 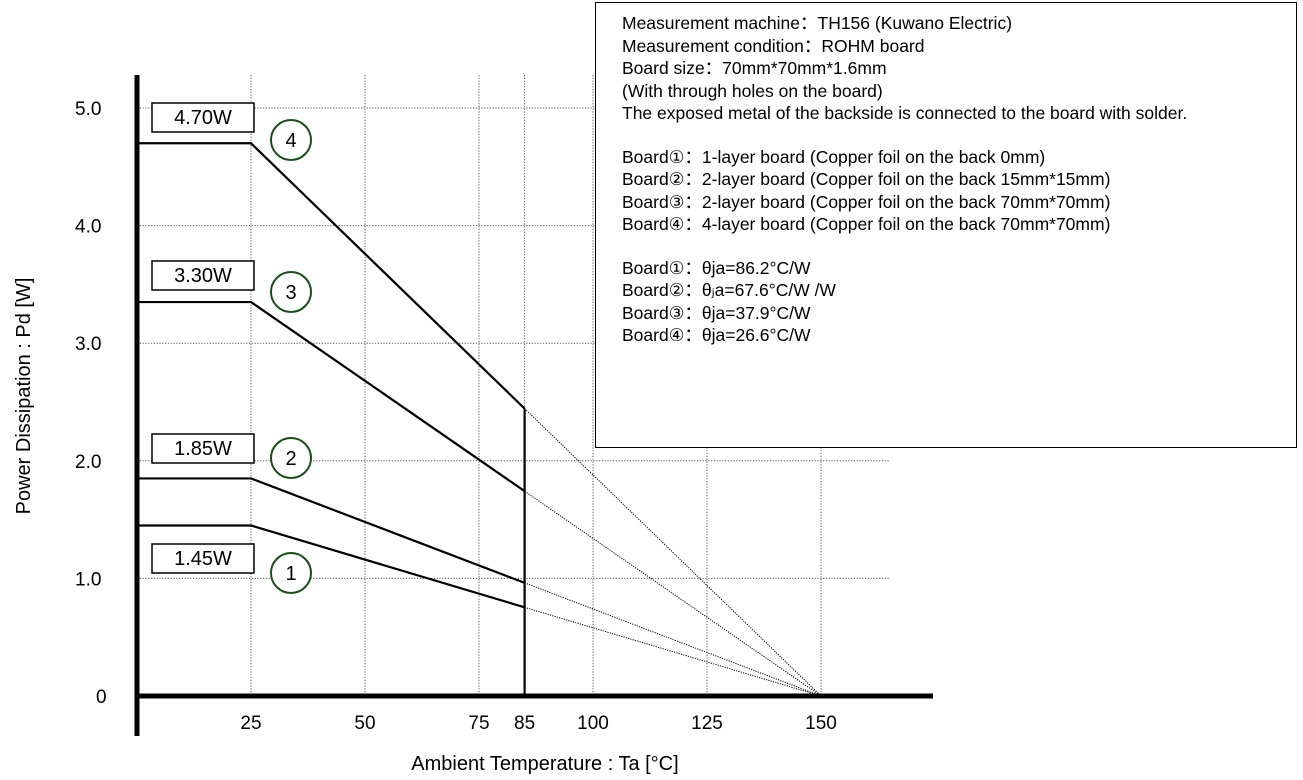 I want to click on value-label-1: 1.45W, so click(x=203, y=559).